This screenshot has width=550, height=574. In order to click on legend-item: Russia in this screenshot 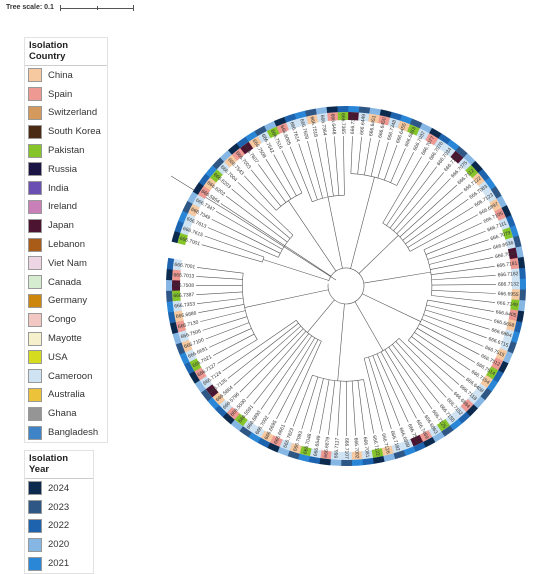, I will do `click(66, 169)`.